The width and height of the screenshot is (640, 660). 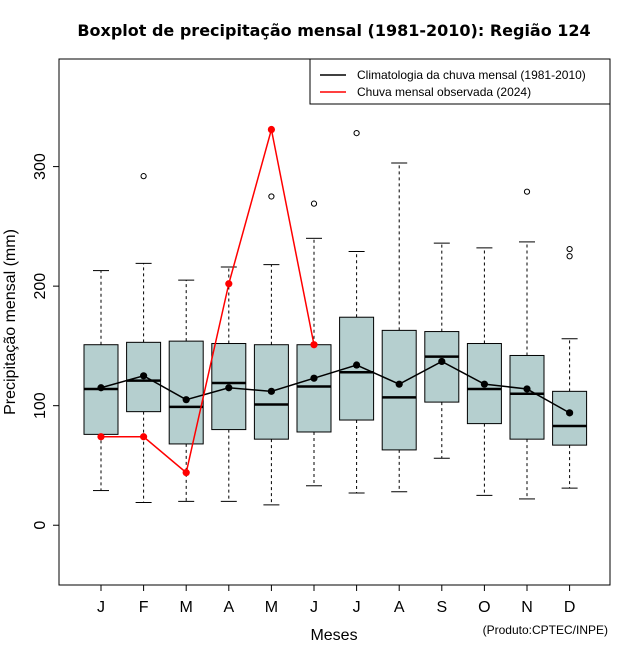 I want to click on y-tick-label: 0, so click(x=40, y=525).